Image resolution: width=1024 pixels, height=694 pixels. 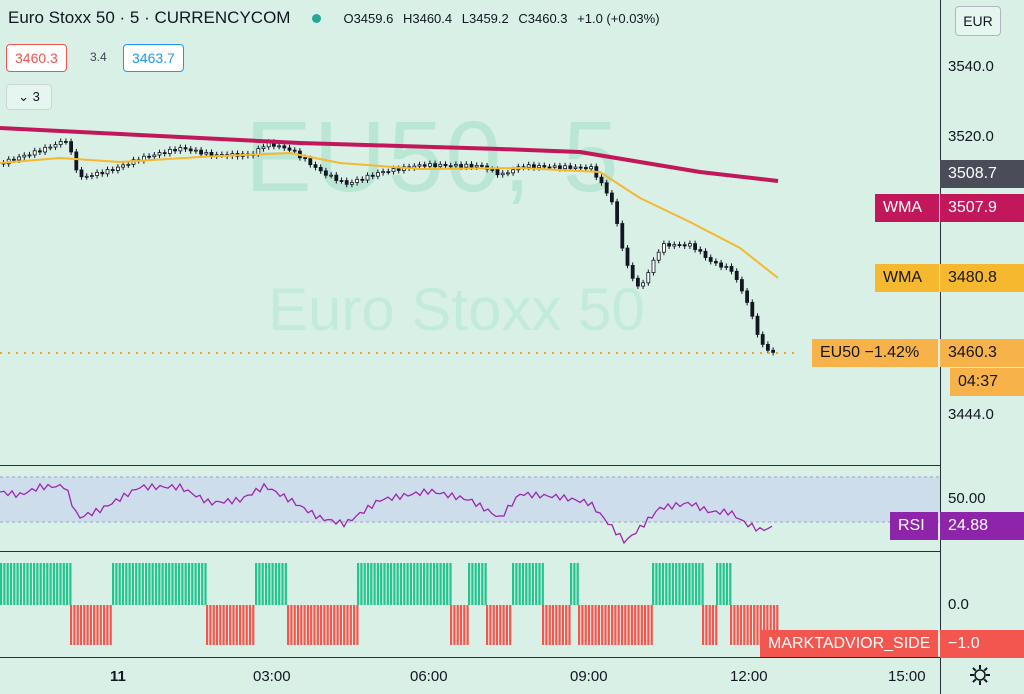 I want to click on symbol-title: Euro Stoxx 50 · 5 · CURRENCYCOM, so click(x=149, y=17).